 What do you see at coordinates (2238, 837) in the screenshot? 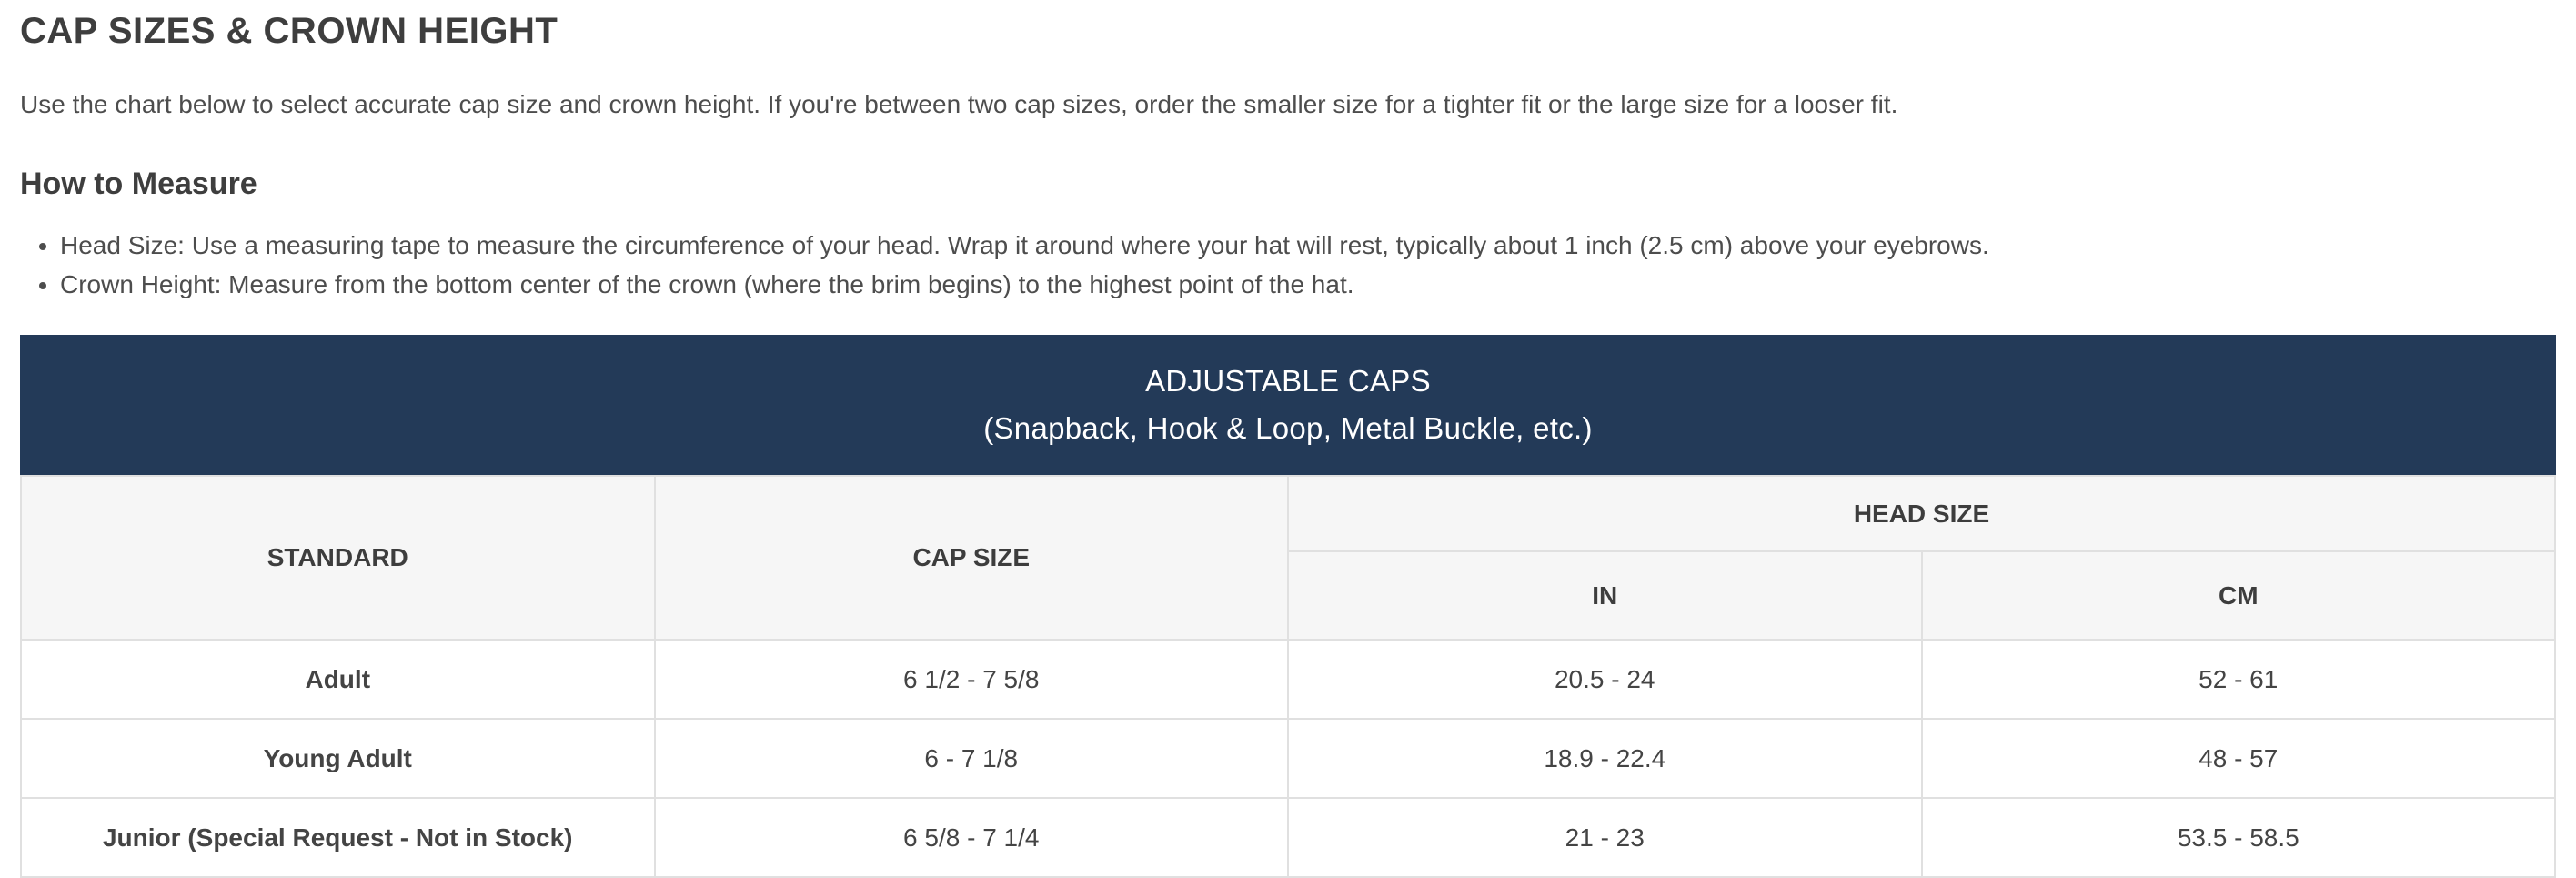
I see `cell-head-cm: 53.5 - 58.5` at bounding box center [2238, 837].